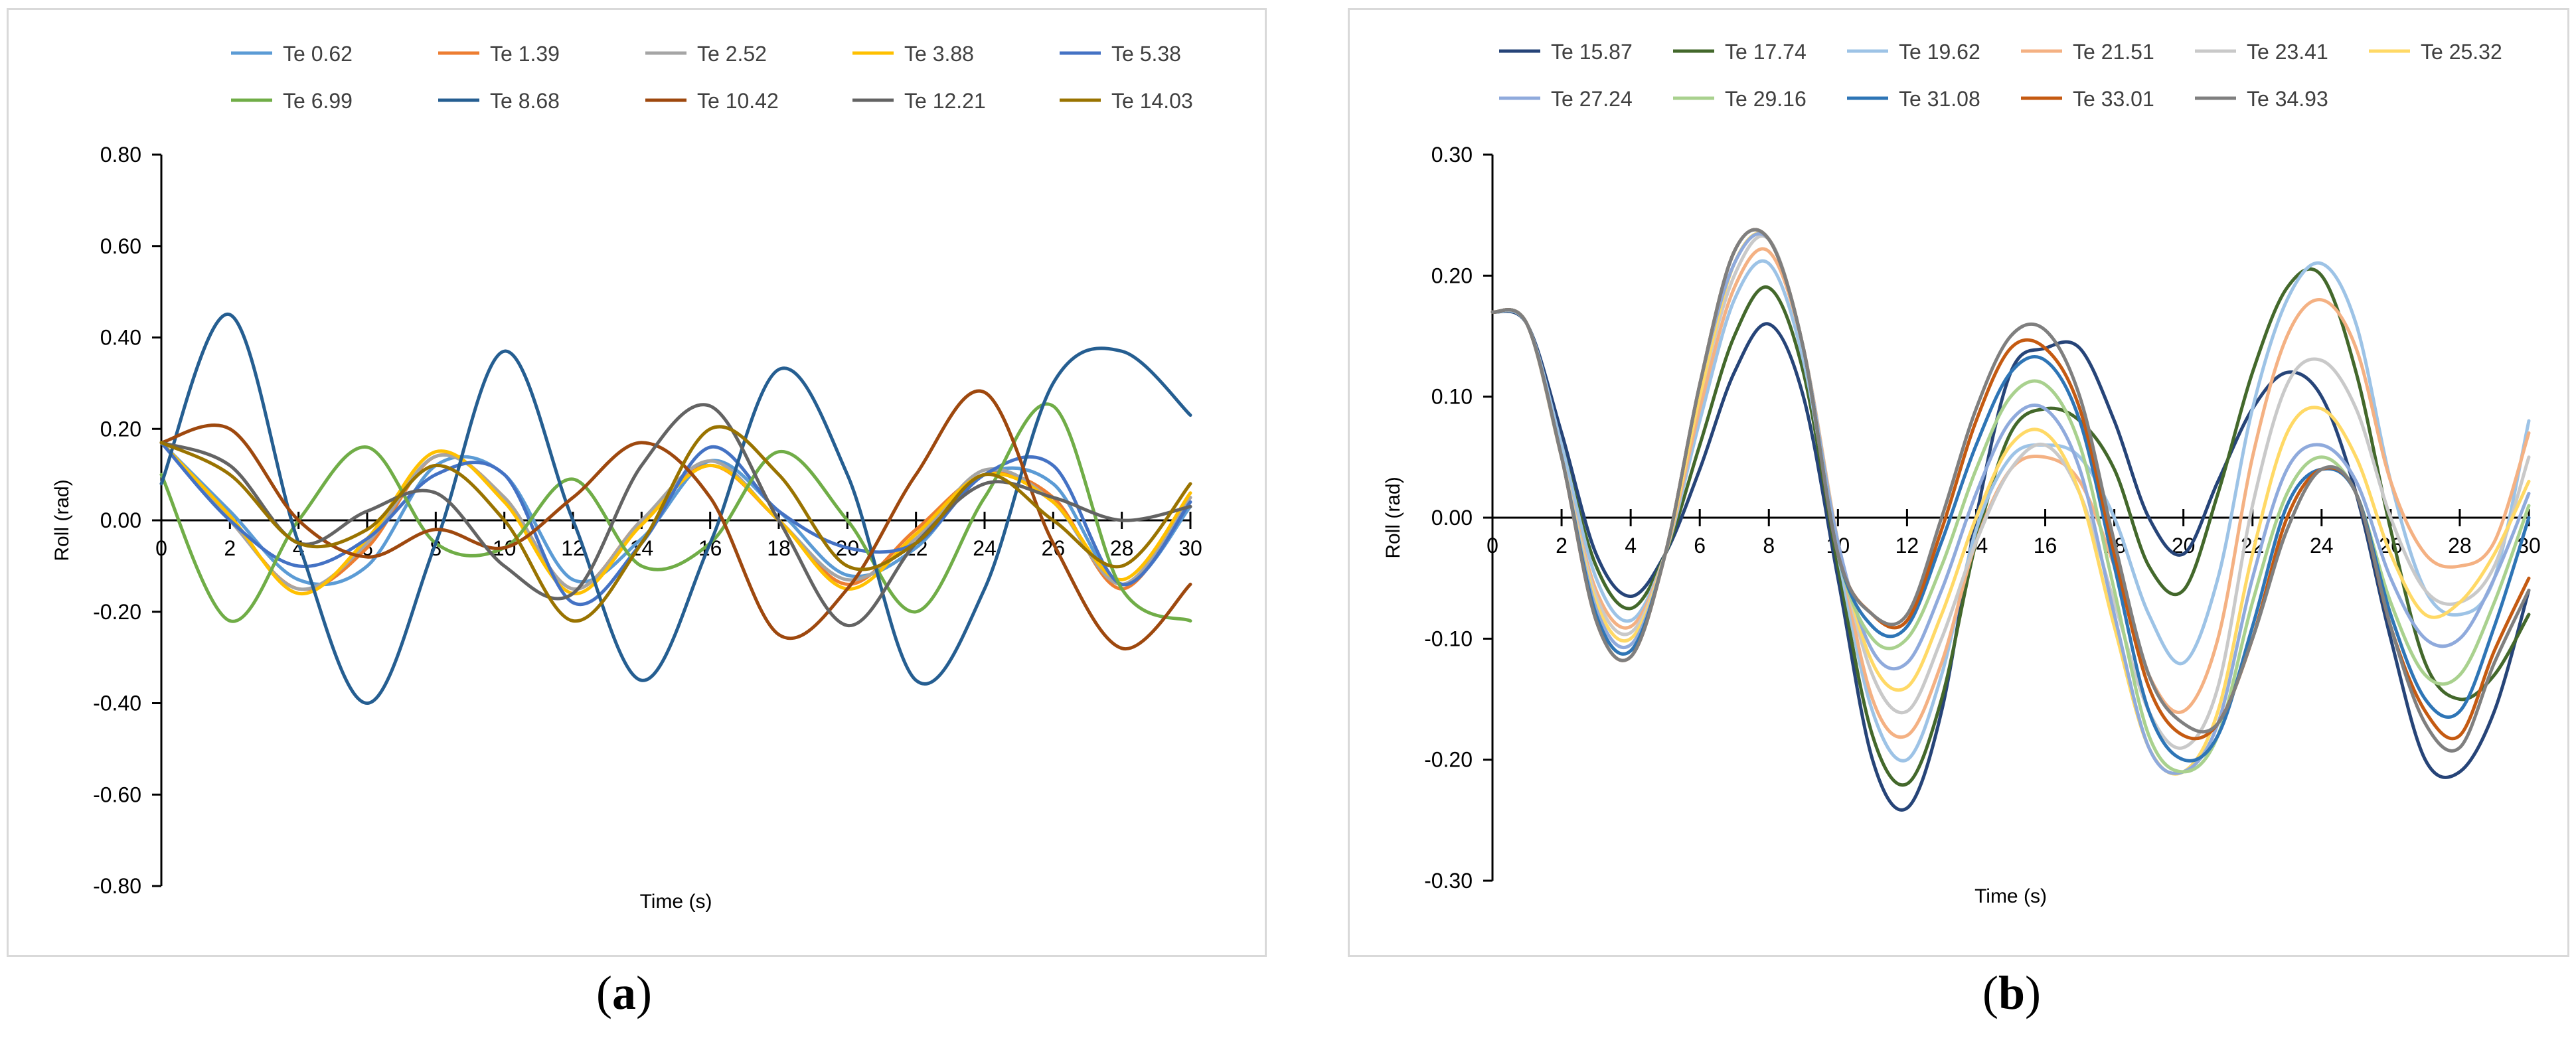  What do you see at coordinates (1452, 155) in the screenshot?
I see `y-tick-label-b-6: 0.30` at bounding box center [1452, 155].